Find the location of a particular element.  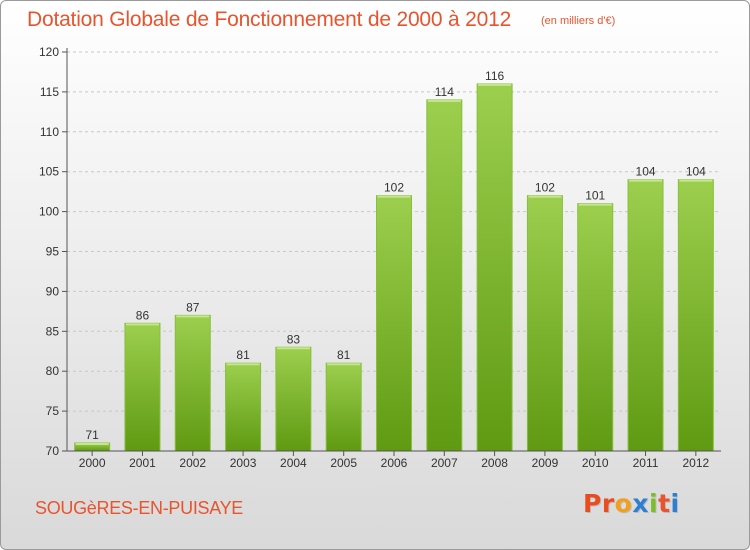

y-tick-label: 100 is located at coordinates (49, 212).